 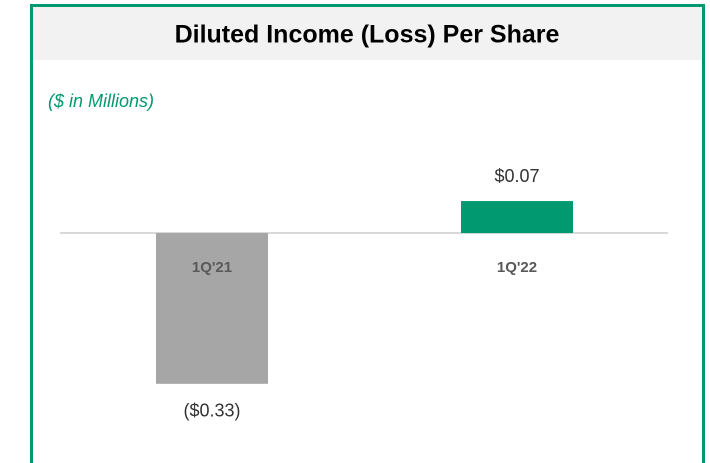 I want to click on title-band, so click(x=367, y=33).